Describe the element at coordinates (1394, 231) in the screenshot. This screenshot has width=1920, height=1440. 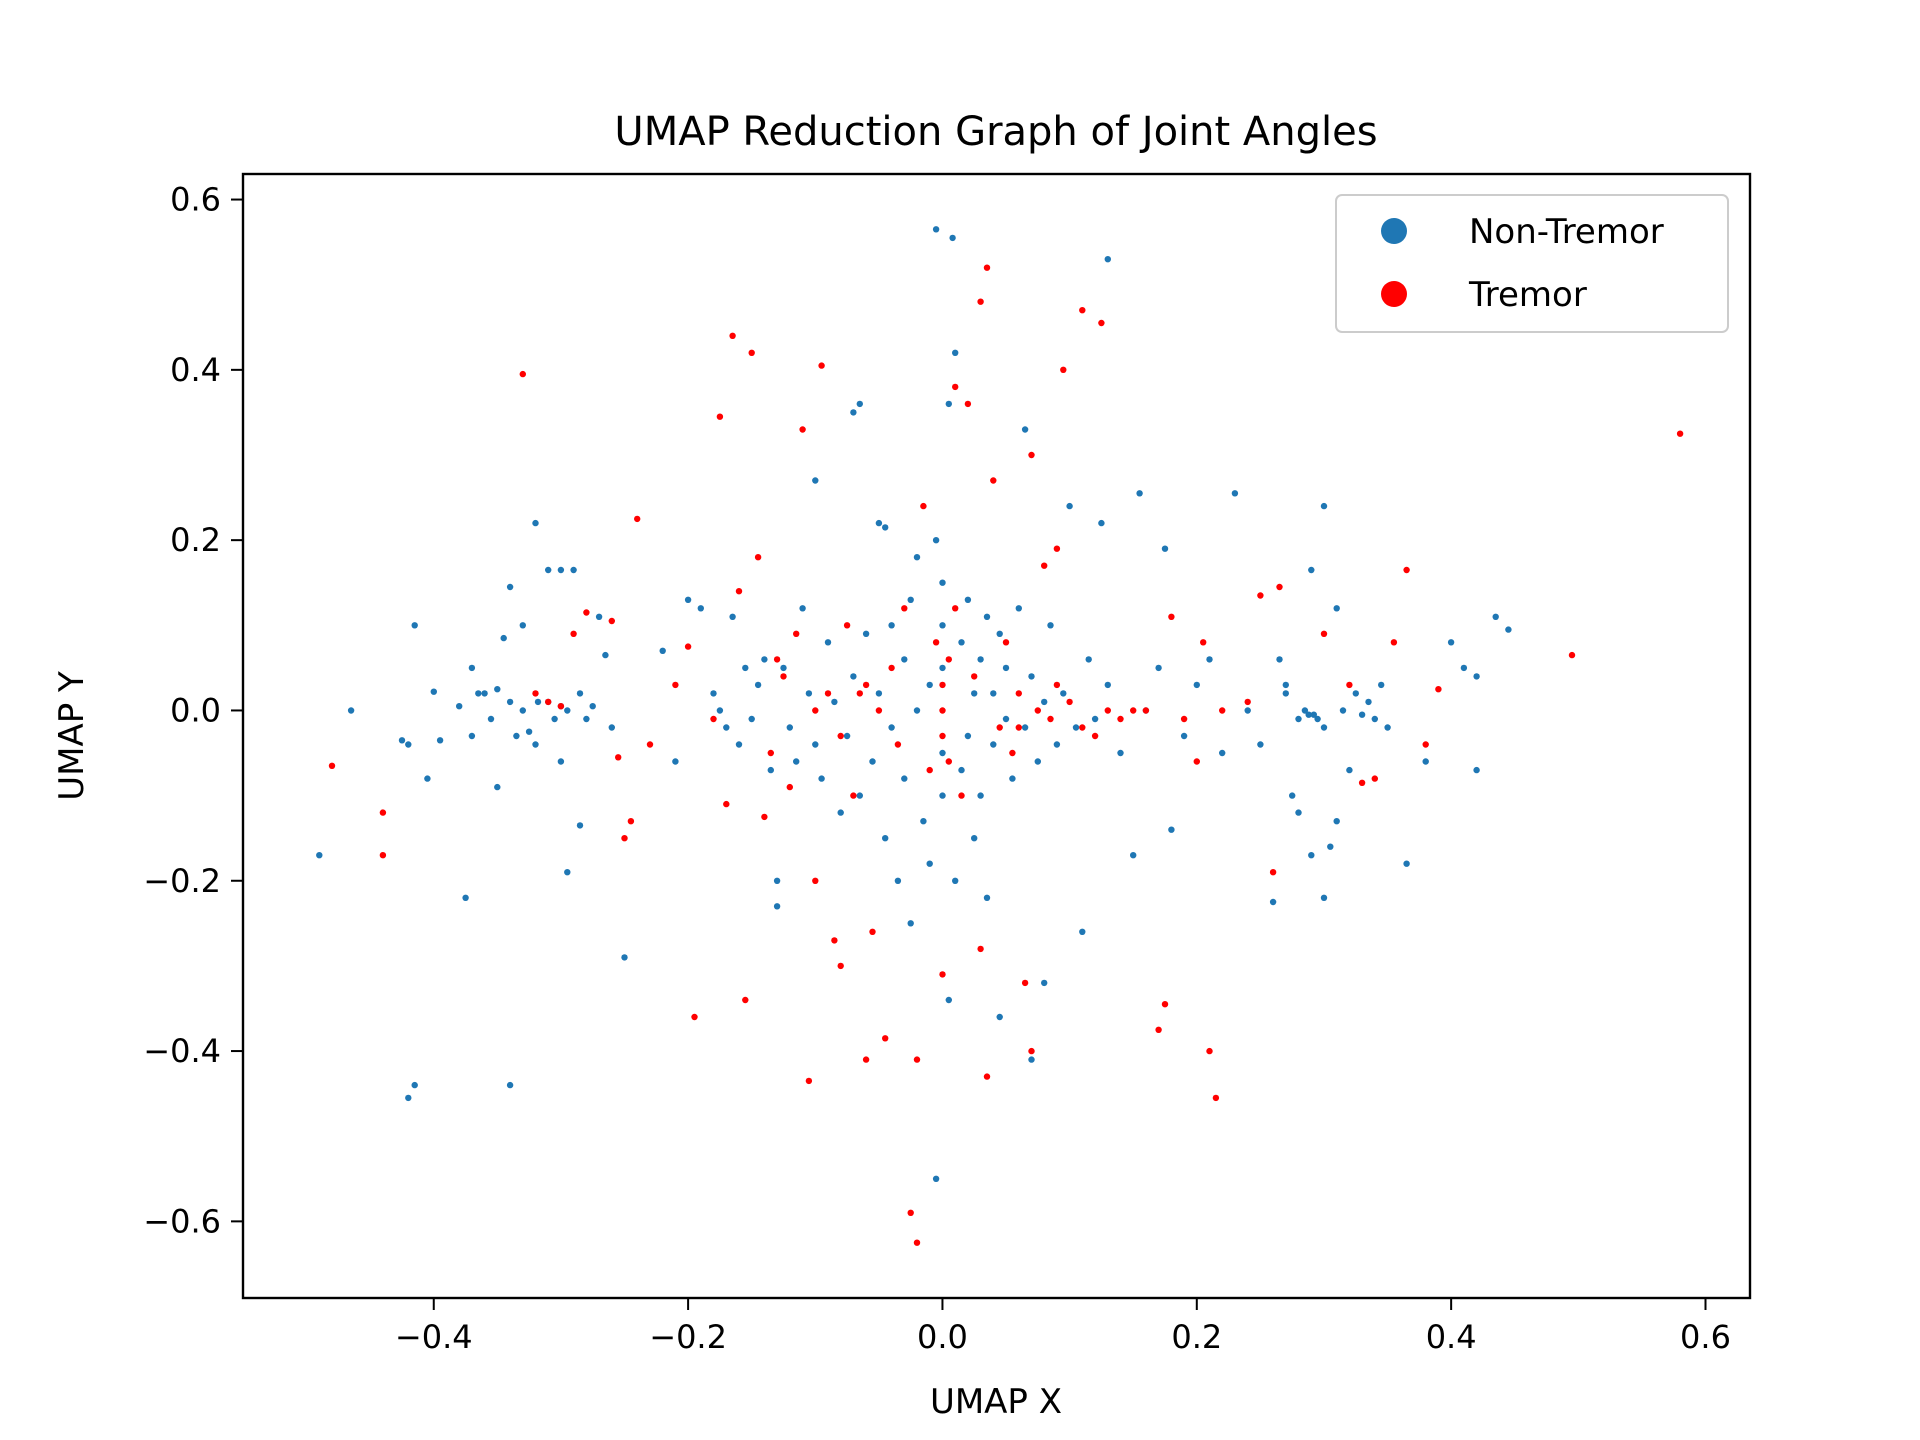
I see `legend-marker-non-tremor` at that location.